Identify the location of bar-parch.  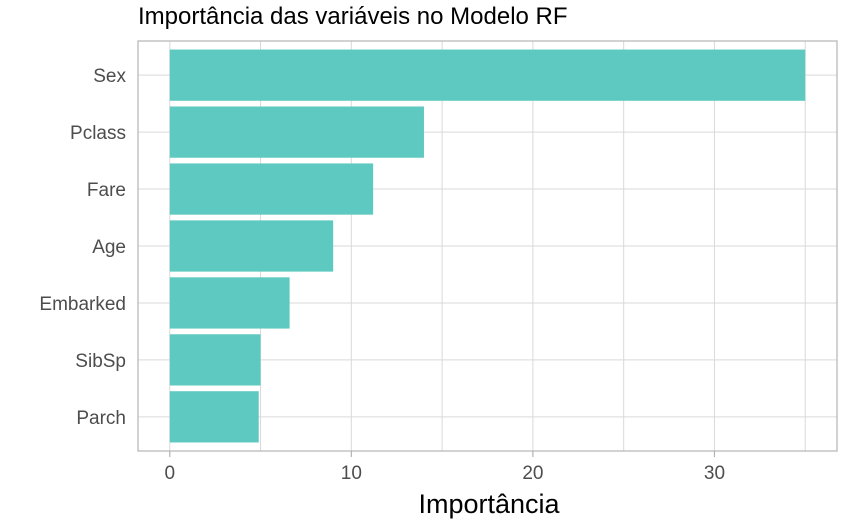
(214, 417).